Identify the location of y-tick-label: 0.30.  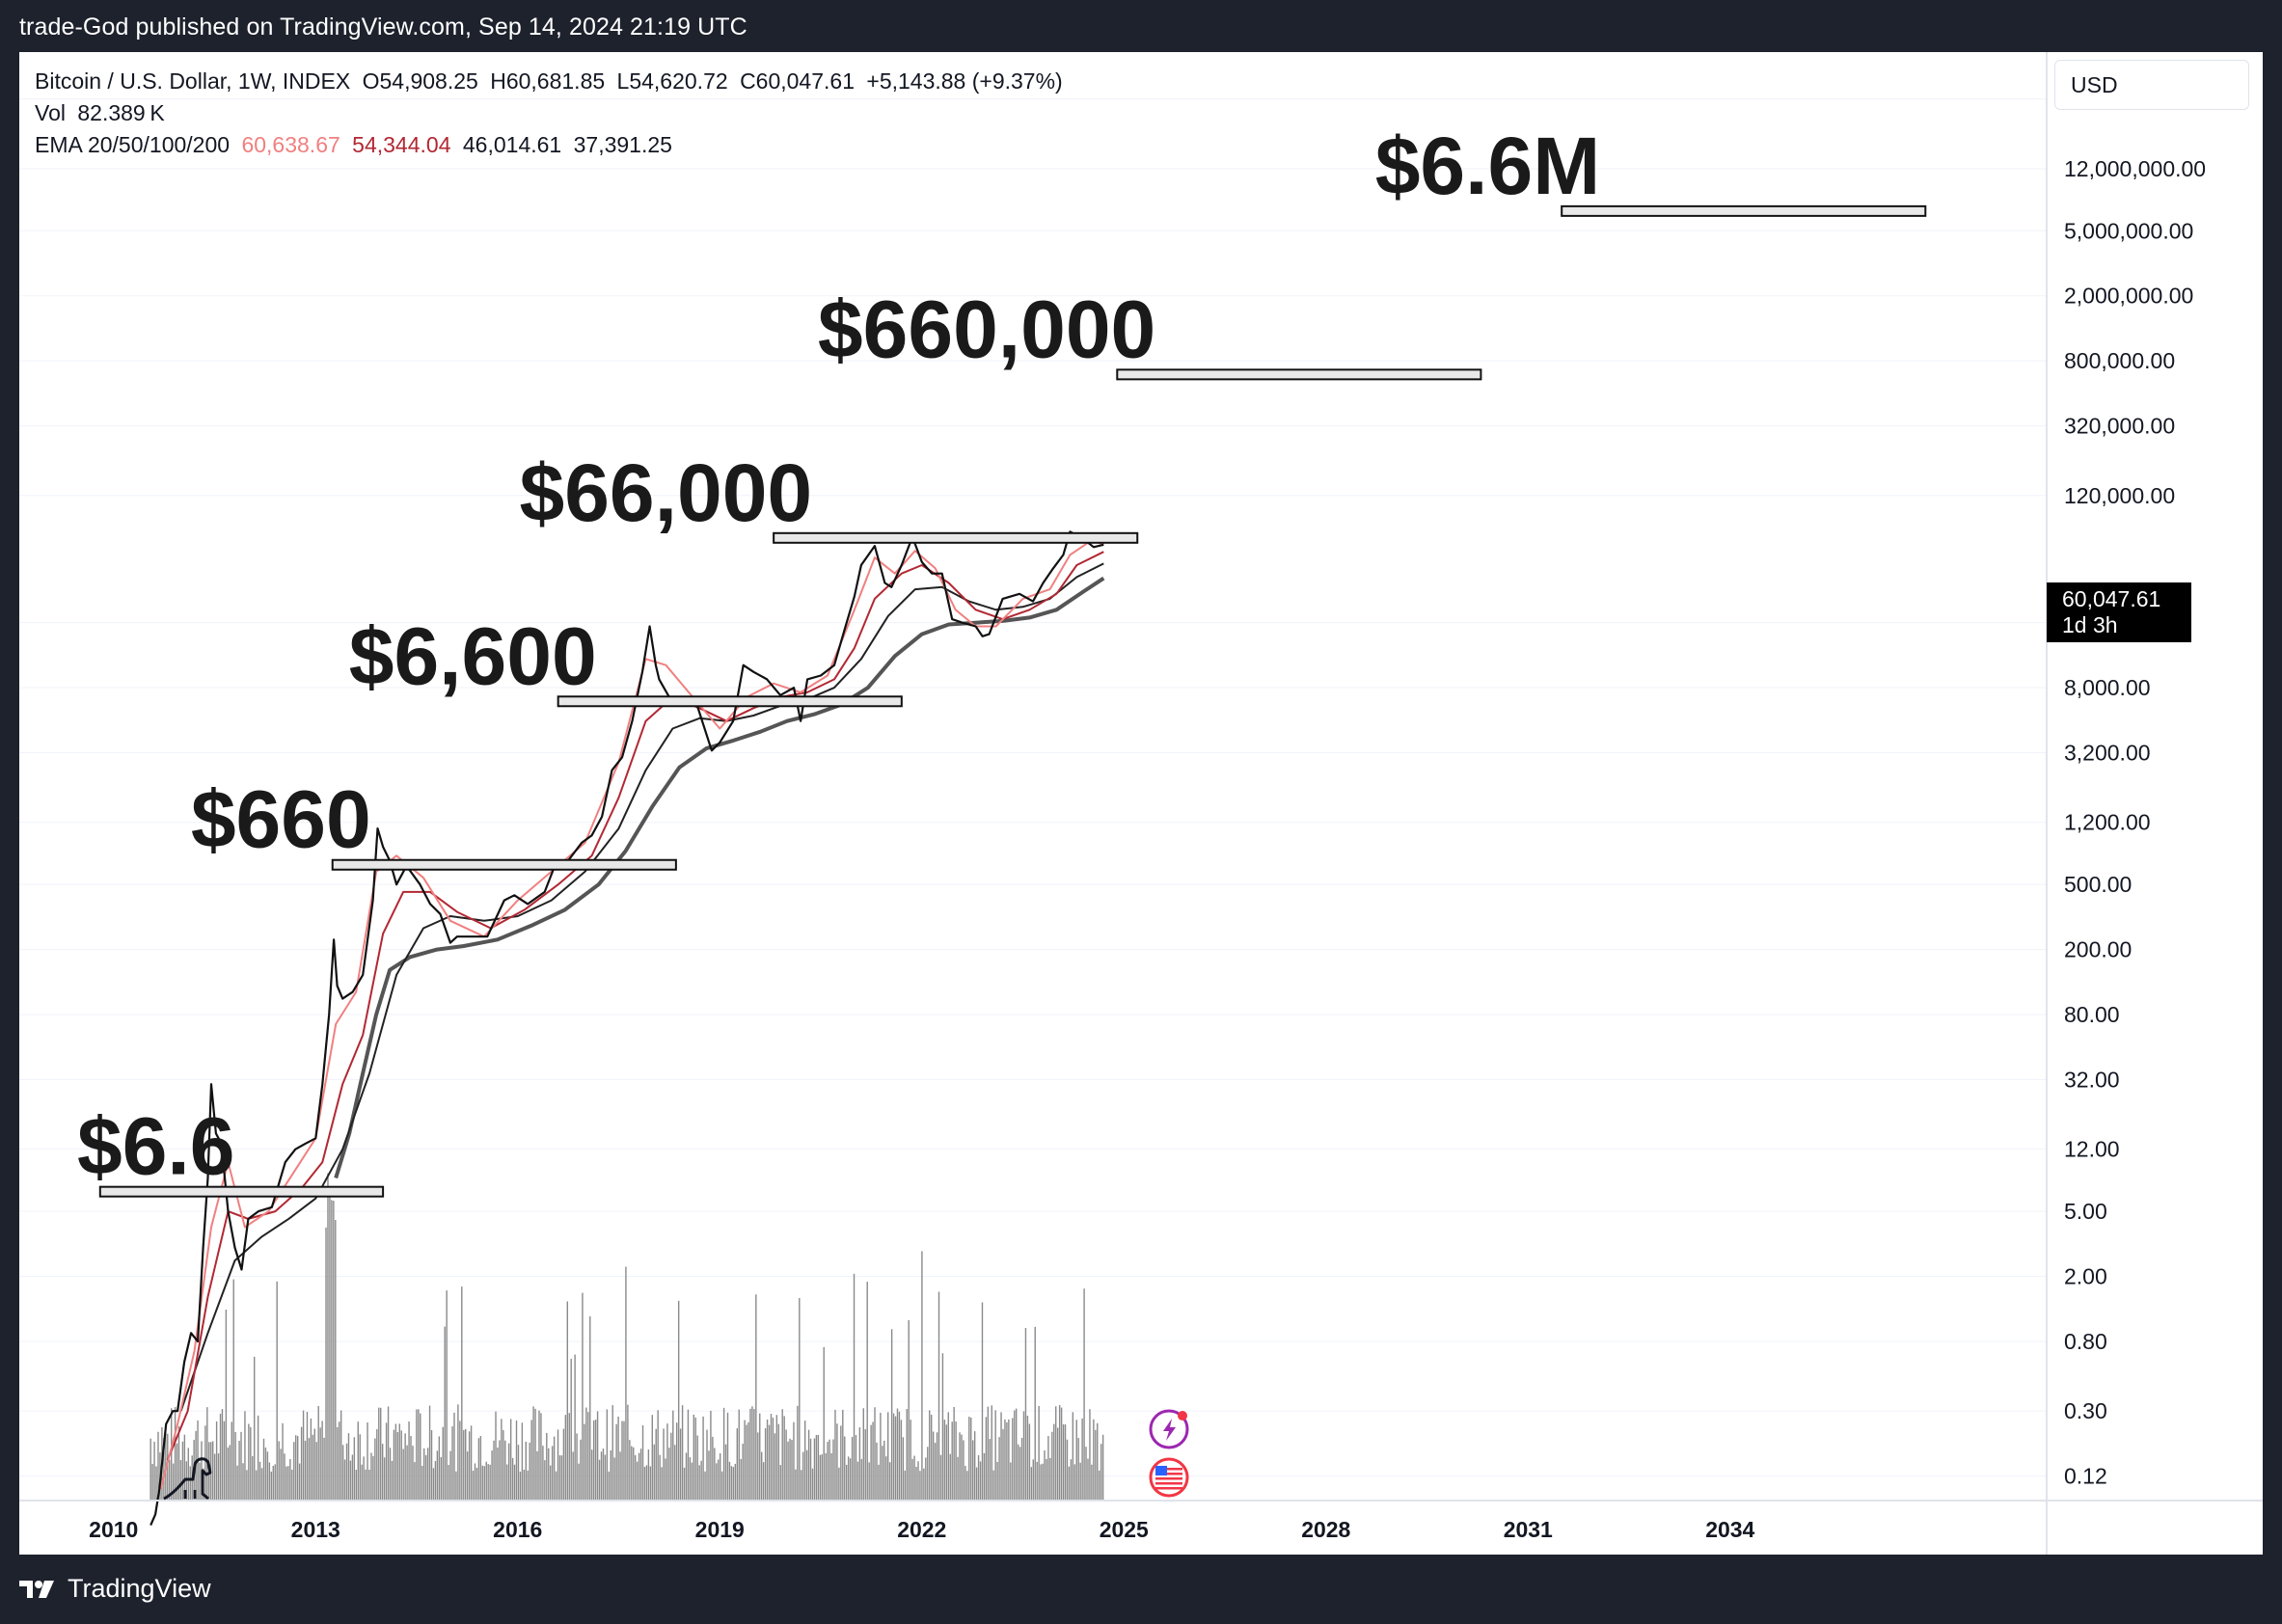
(2085, 1410).